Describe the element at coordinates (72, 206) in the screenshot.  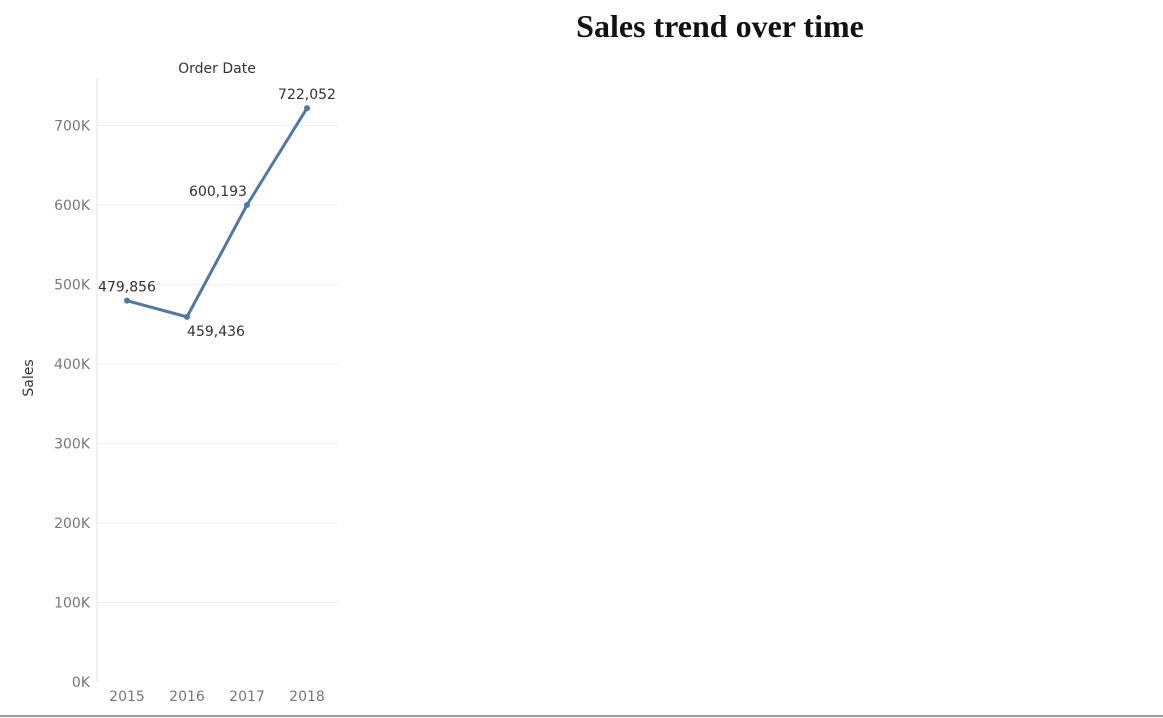
I see `y-tick-label: 600K` at that location.